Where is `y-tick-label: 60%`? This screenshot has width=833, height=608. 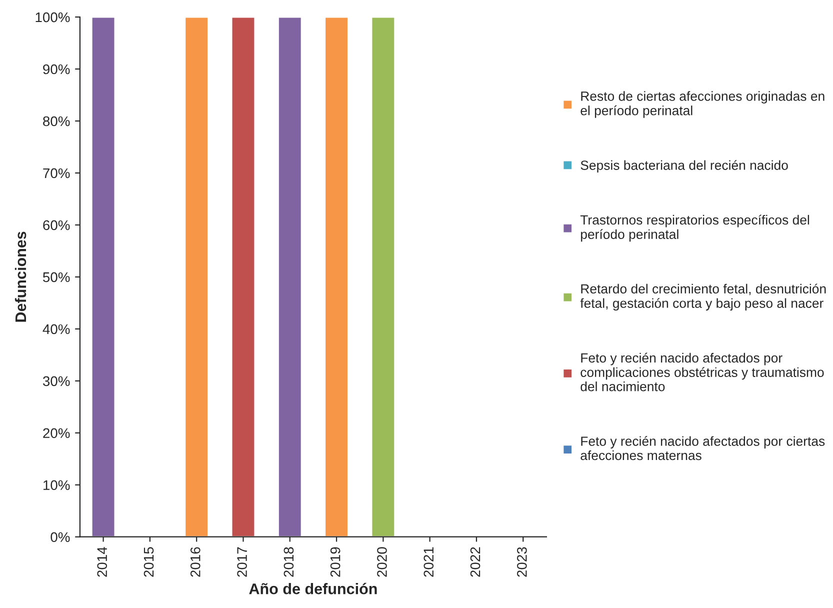
y-tick-label: 60% is located at coordinates (56, 225).